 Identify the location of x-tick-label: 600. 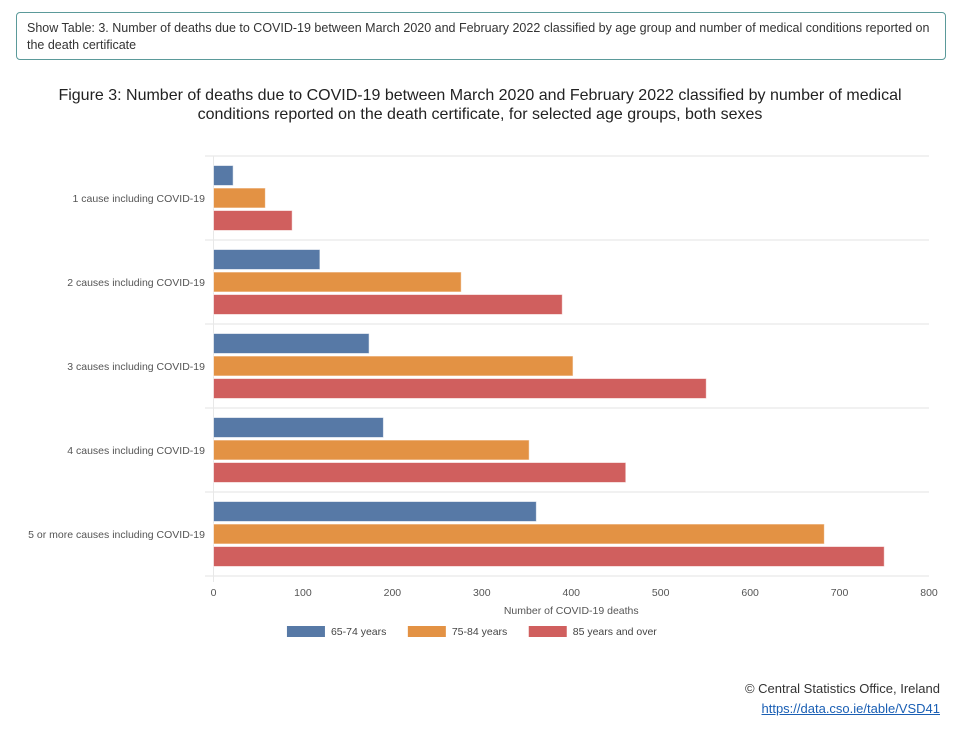
(750, 593).